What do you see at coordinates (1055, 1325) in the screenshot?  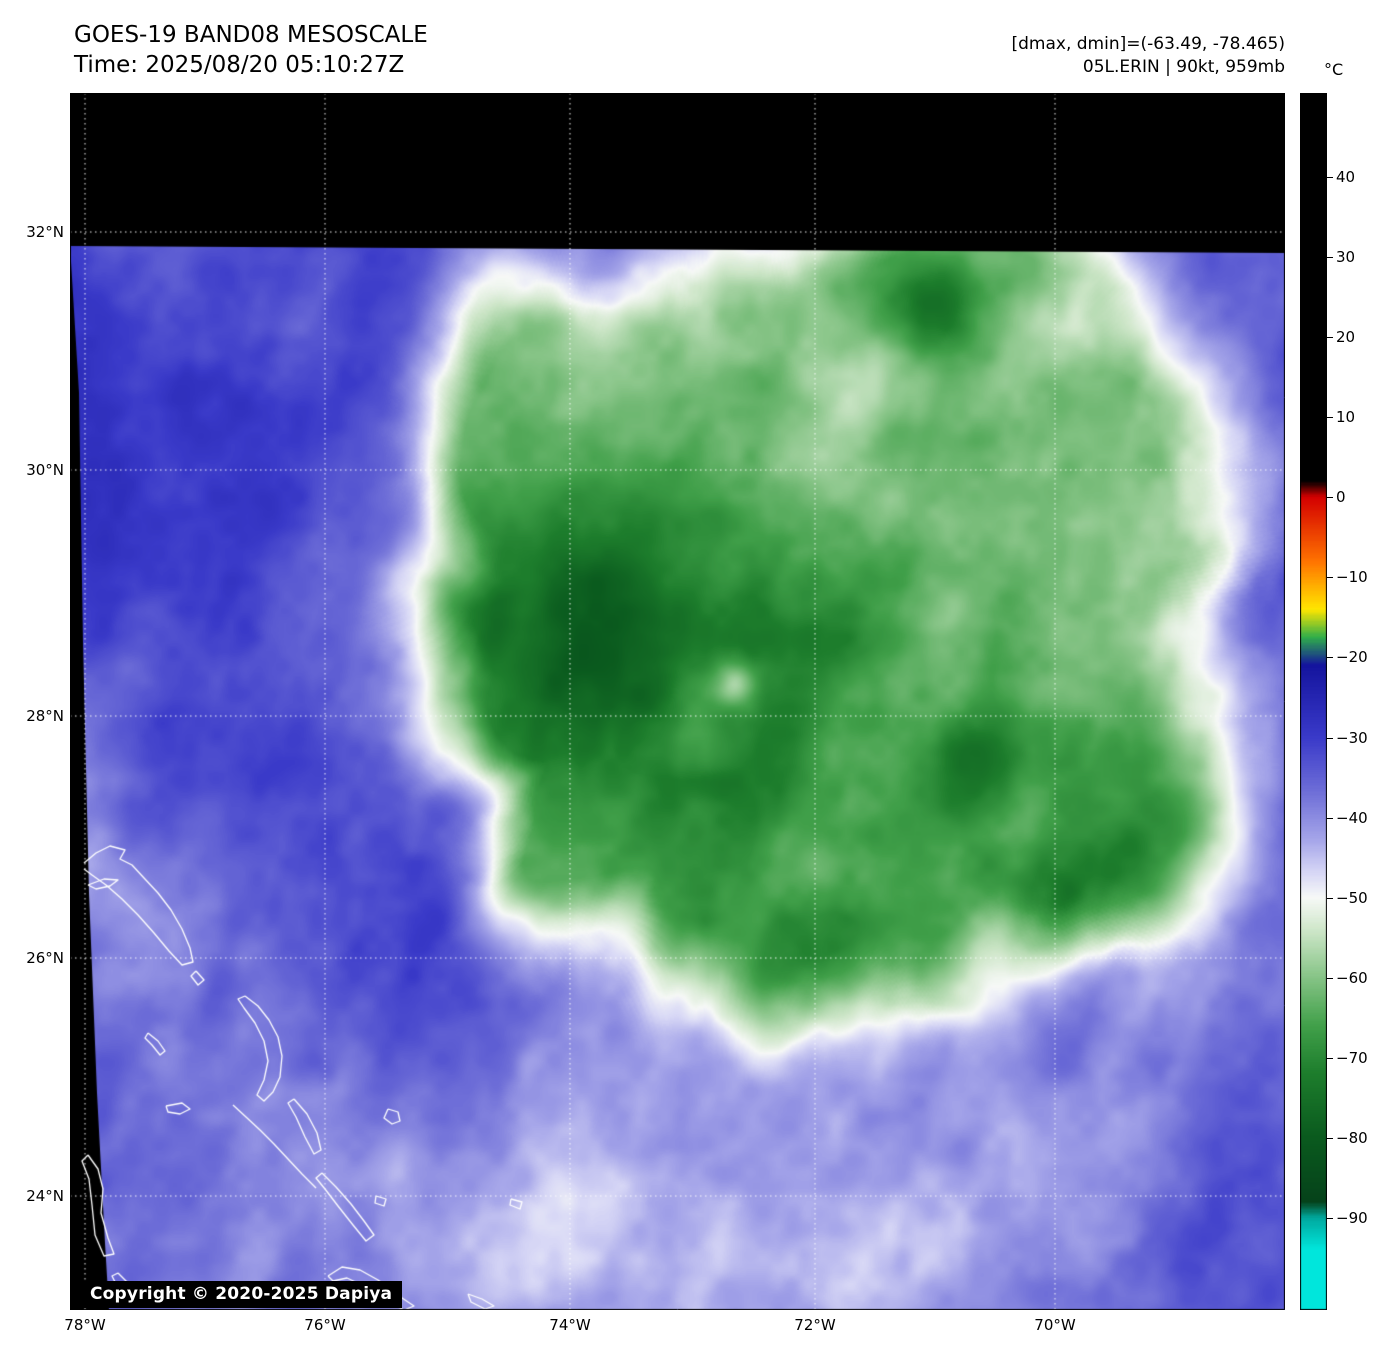 I see `lon-tick-label: 70°W` at bounding box center [1055, 1325].